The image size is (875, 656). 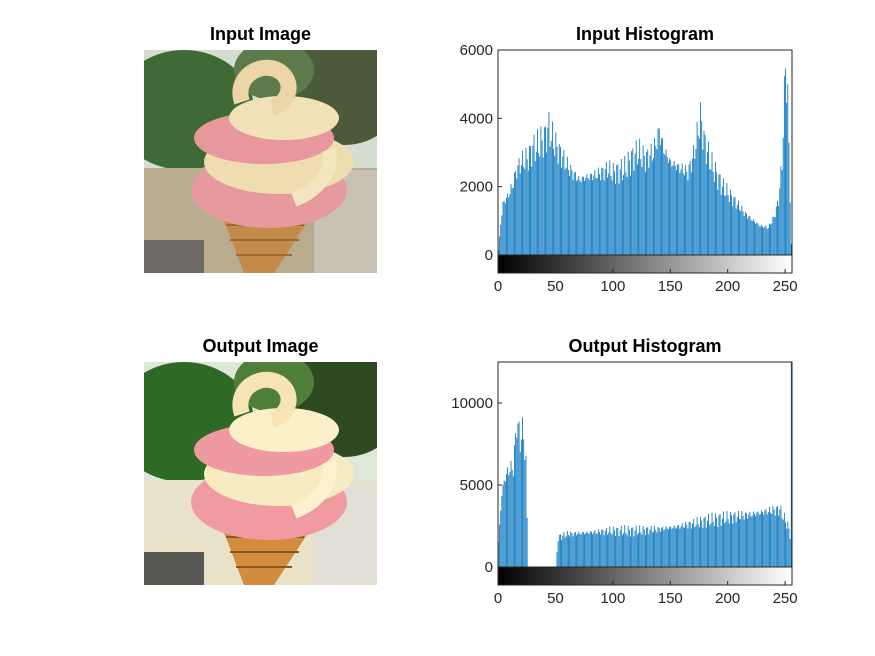 What do you see at coordinates (670, 286) in the screenshot?
I see `input-histogram-xtick-label: 150` at bounding box center [670, 286].